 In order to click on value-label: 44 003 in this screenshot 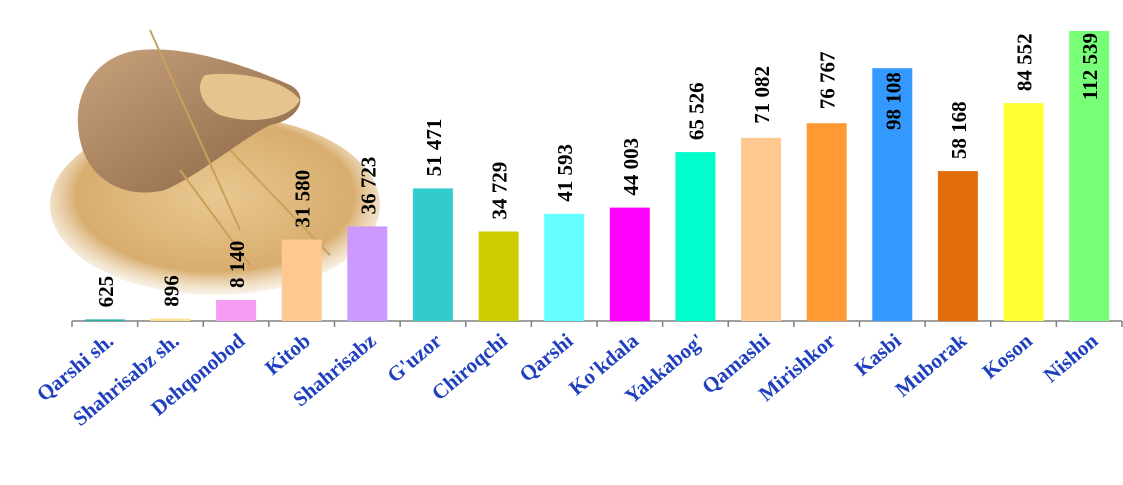, I will do `click(631, 167)`.